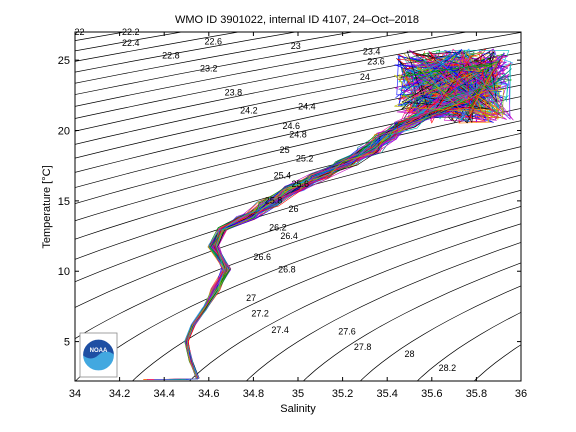 The height and width of the screenshot is (432, 576). I want to click on x-tick-label: 35, so click(298, 394).